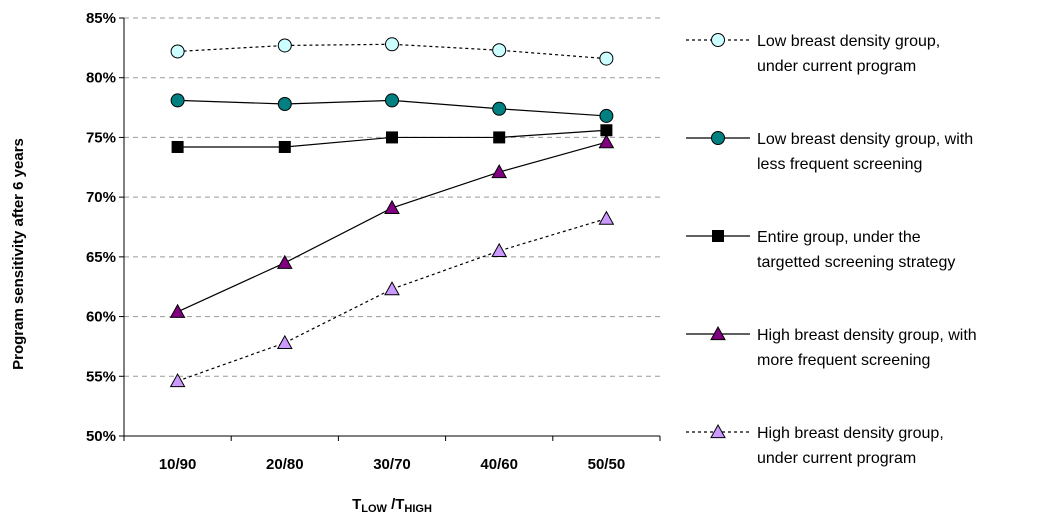 This screenshot has height=524, width=1048. What do you see at coordinates (856, 262) in the screenshot?
I see `legend-label: targetted screening strategy` at bounding box center [856, 262].